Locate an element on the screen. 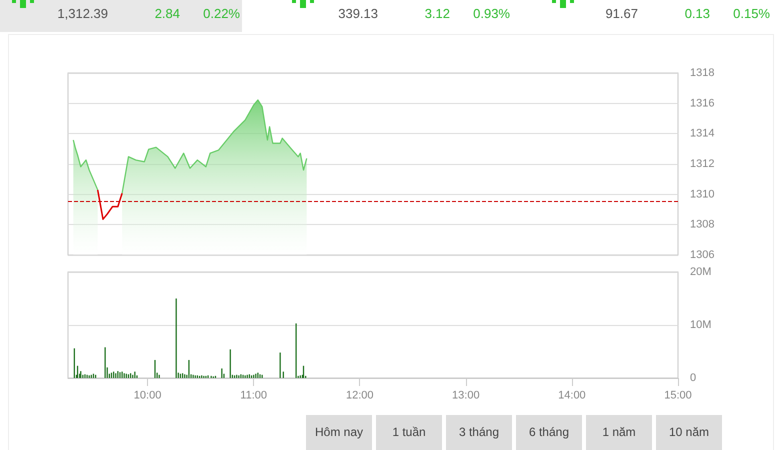  x-tick-label: 14:00 is located at coordinates (572, 396).